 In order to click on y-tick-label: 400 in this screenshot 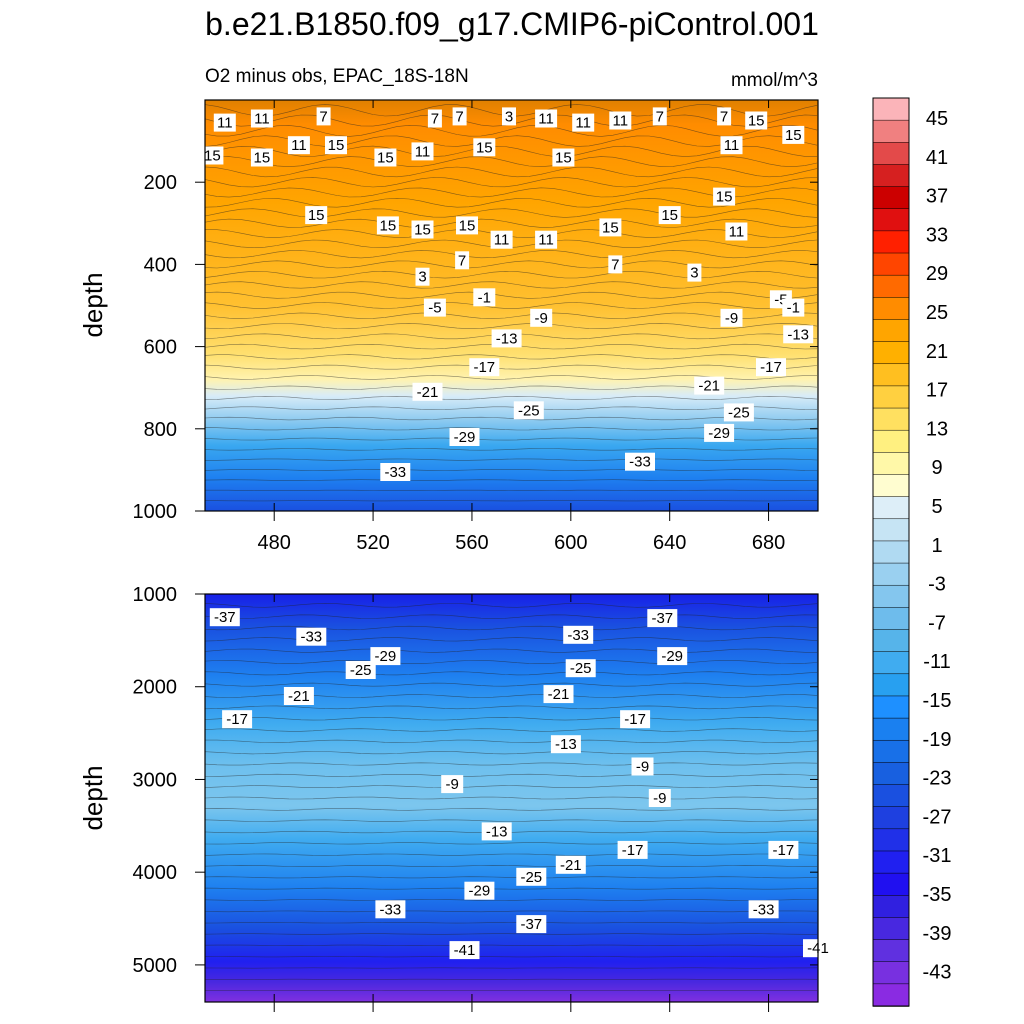, I will do `click(160, 265)`.